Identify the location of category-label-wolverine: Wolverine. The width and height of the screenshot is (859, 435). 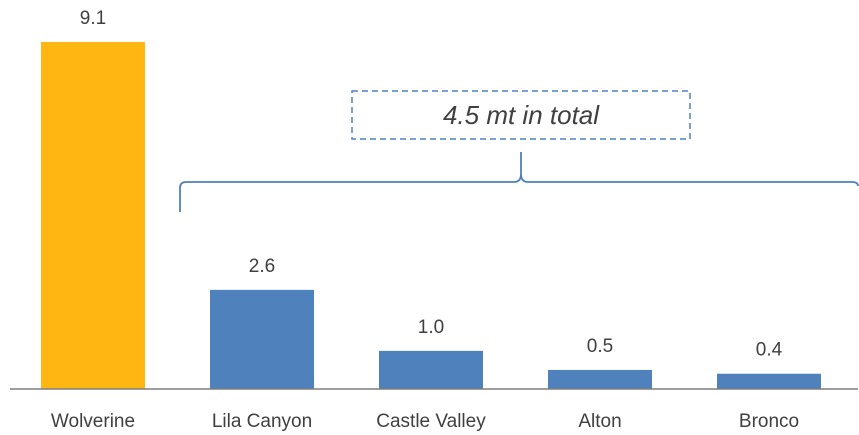
(93, 421).